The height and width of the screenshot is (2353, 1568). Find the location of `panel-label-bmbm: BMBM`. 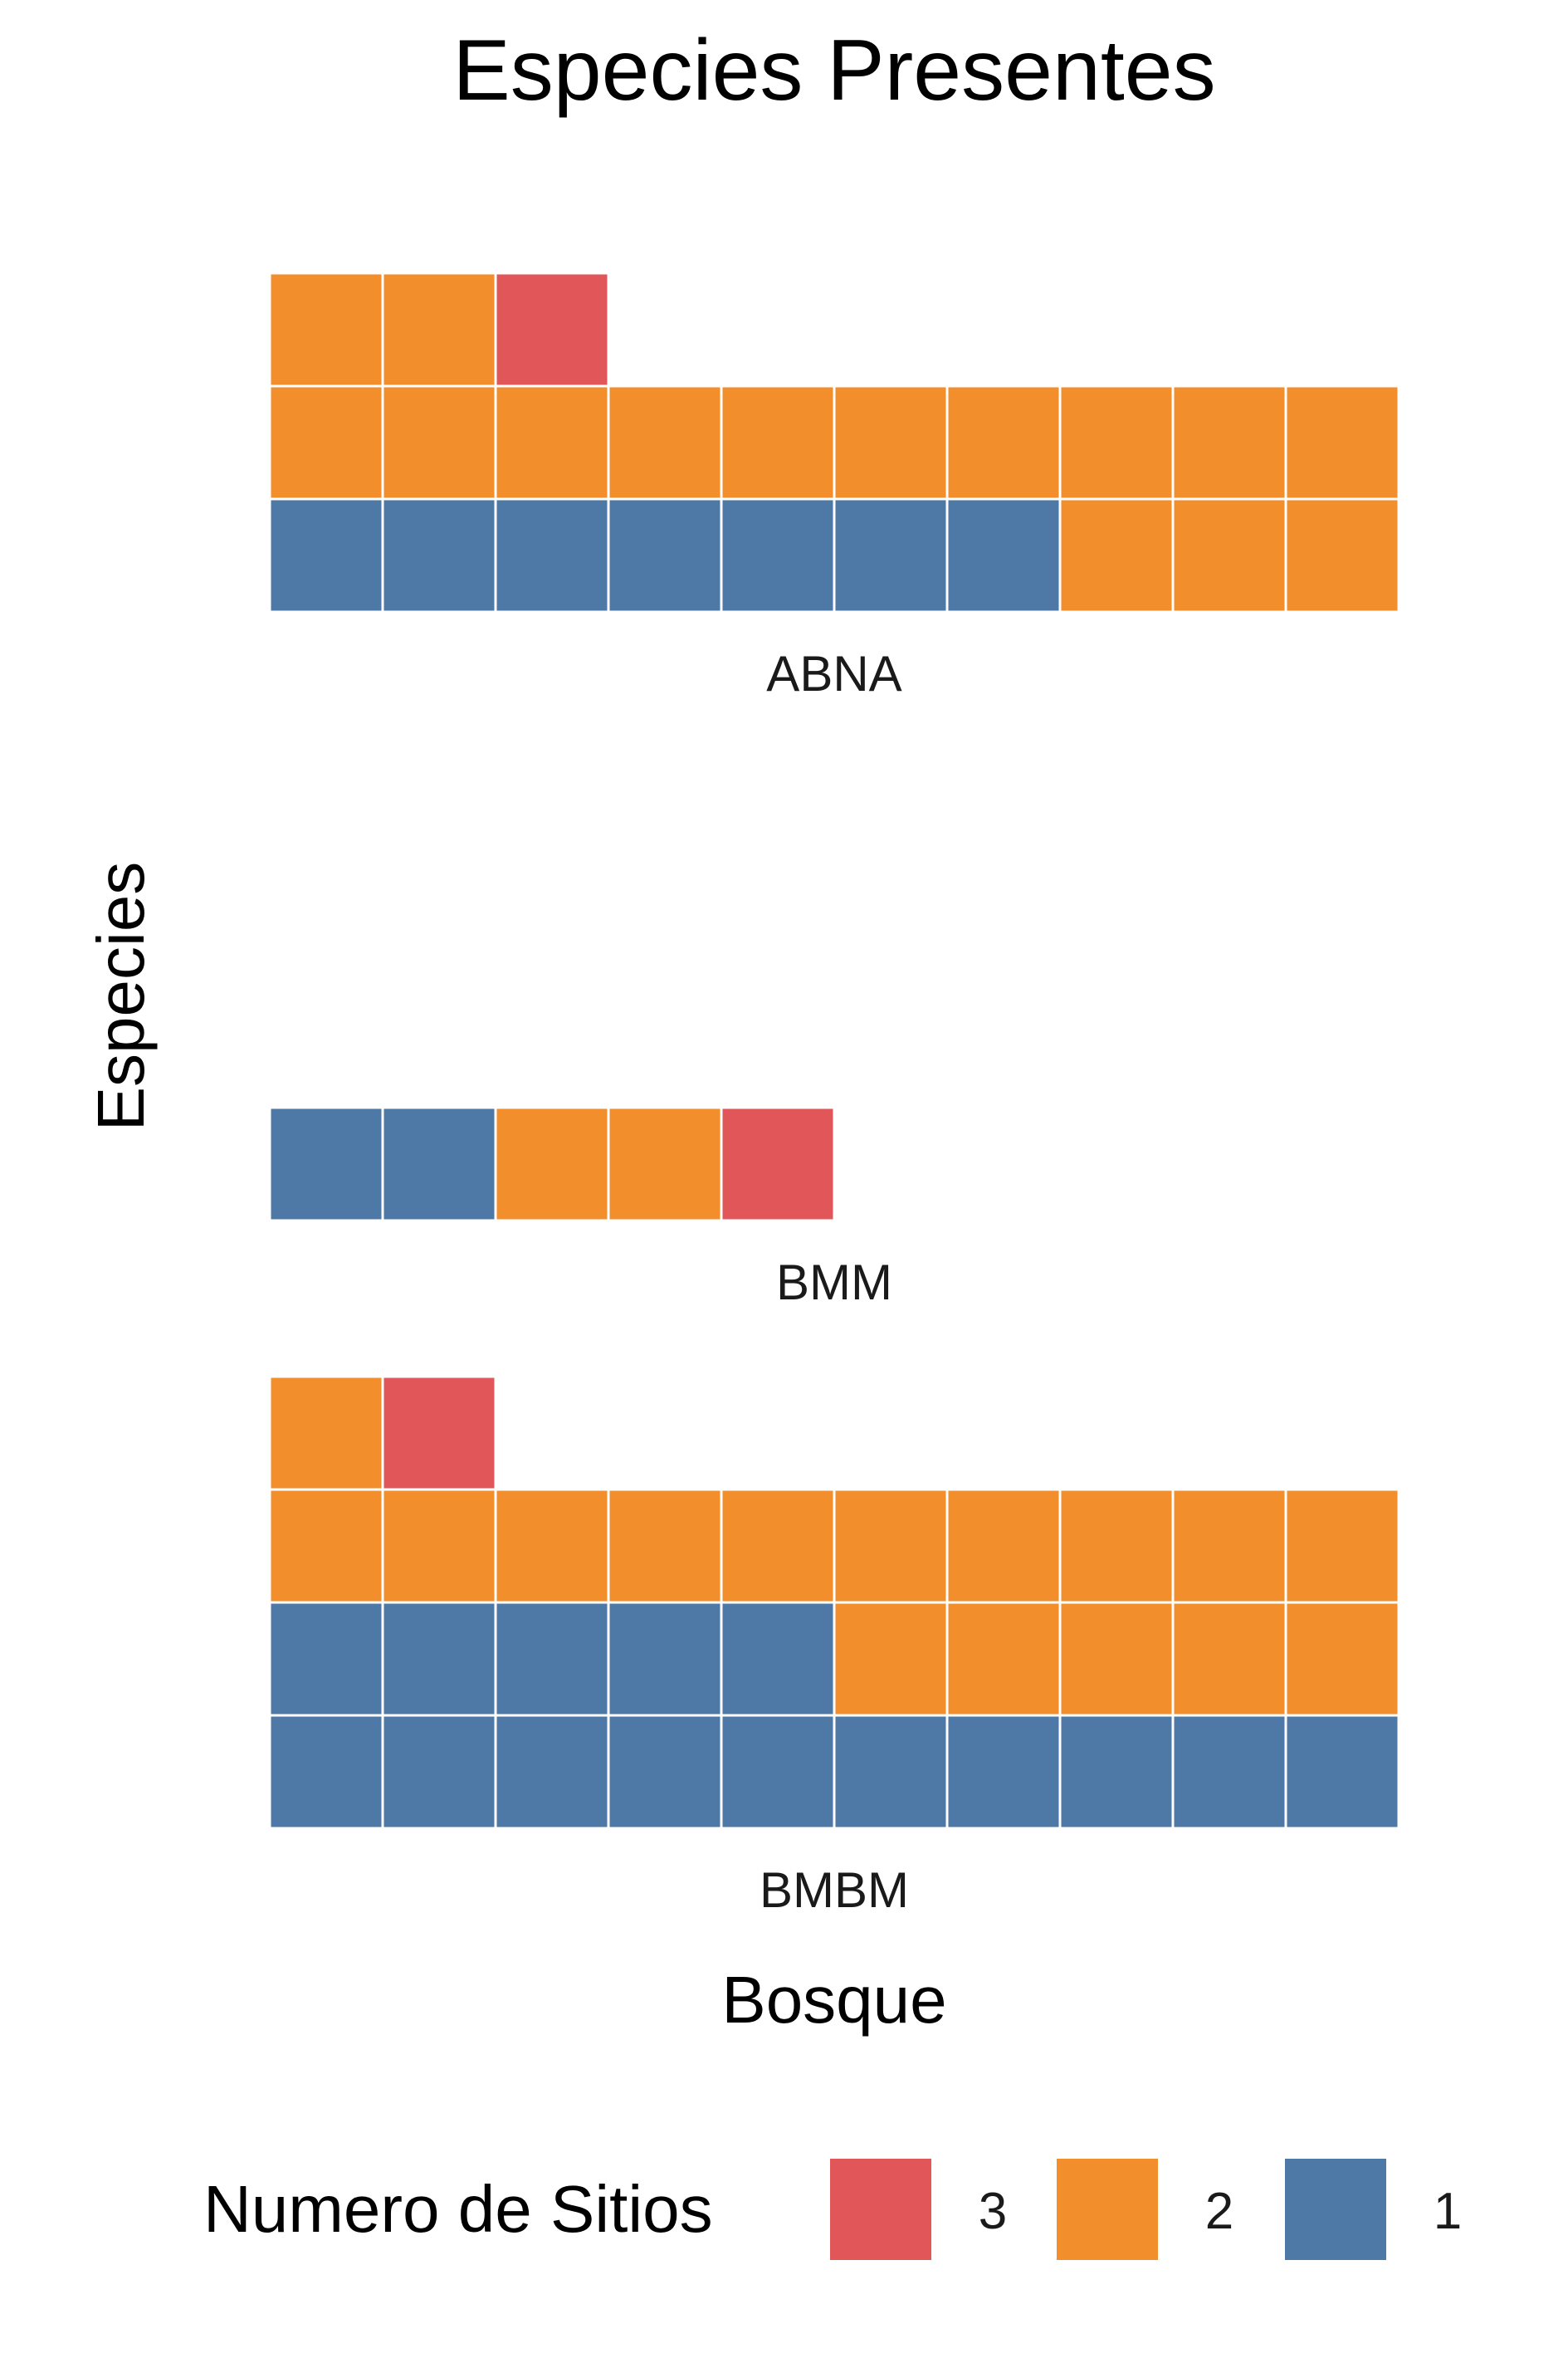

panel-label-bmbm: BMBM is located at coordinates (835, 1890).